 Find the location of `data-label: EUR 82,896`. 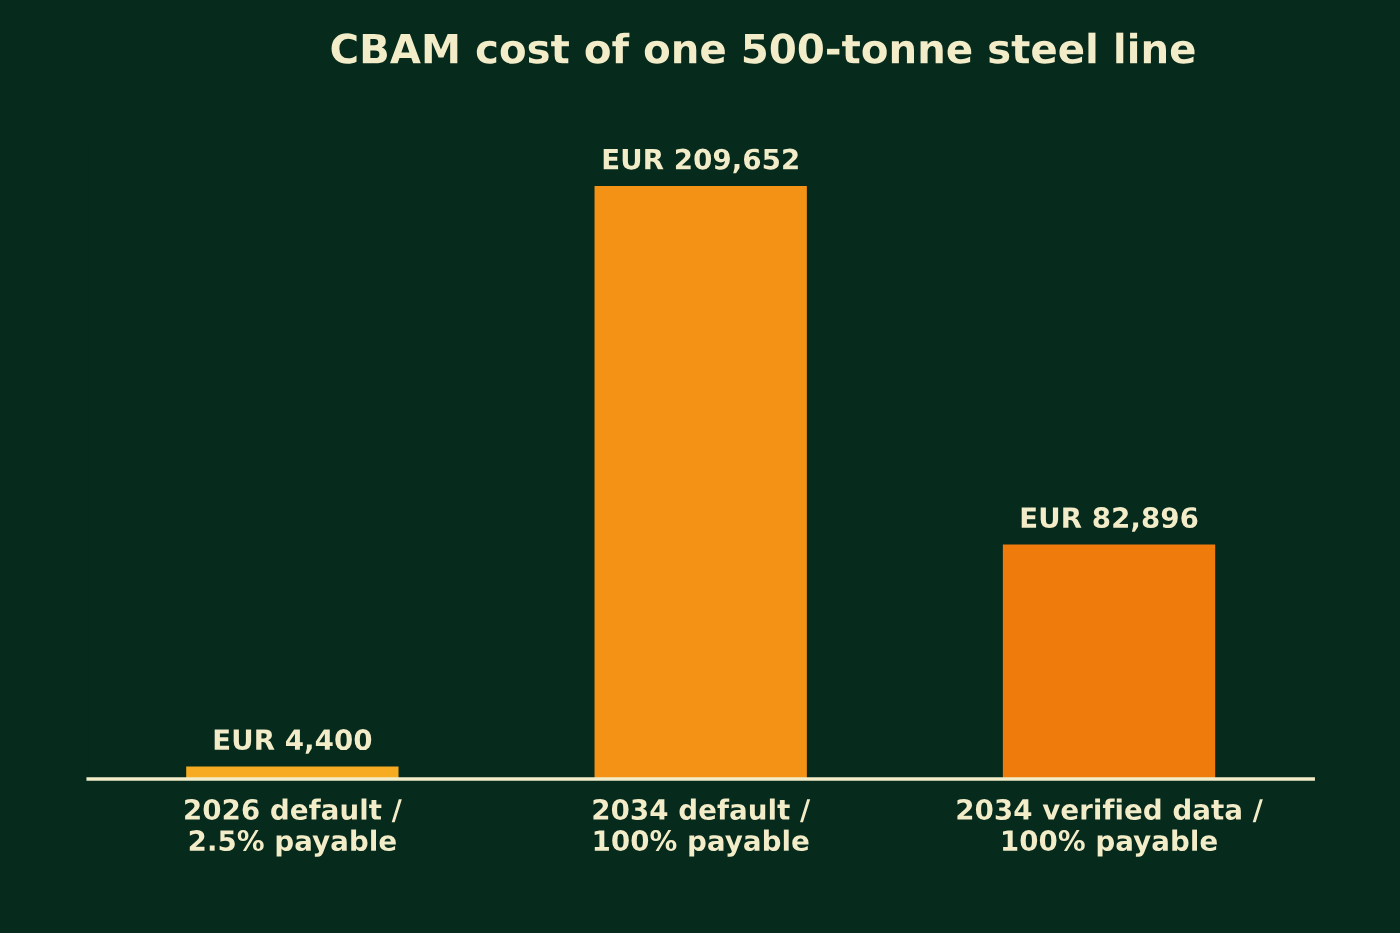

data-label: EUR 82,896 is located at coordinates (1109, 519).